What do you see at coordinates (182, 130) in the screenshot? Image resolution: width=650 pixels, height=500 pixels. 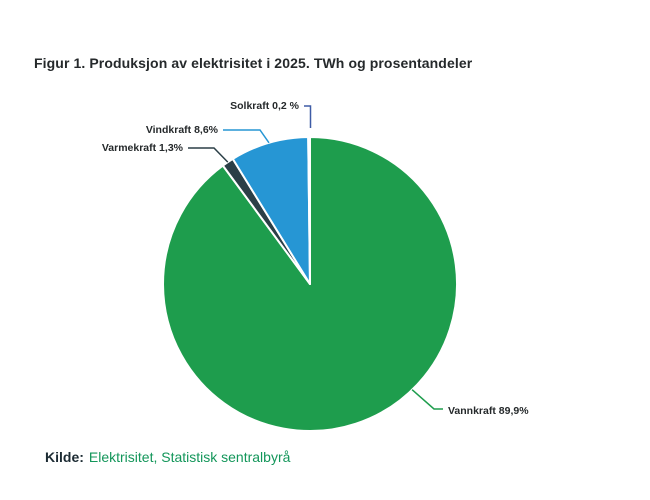 I see `slice-label-vindkraft: Vindkraft 8,6%` at bounding box center [182, 130].